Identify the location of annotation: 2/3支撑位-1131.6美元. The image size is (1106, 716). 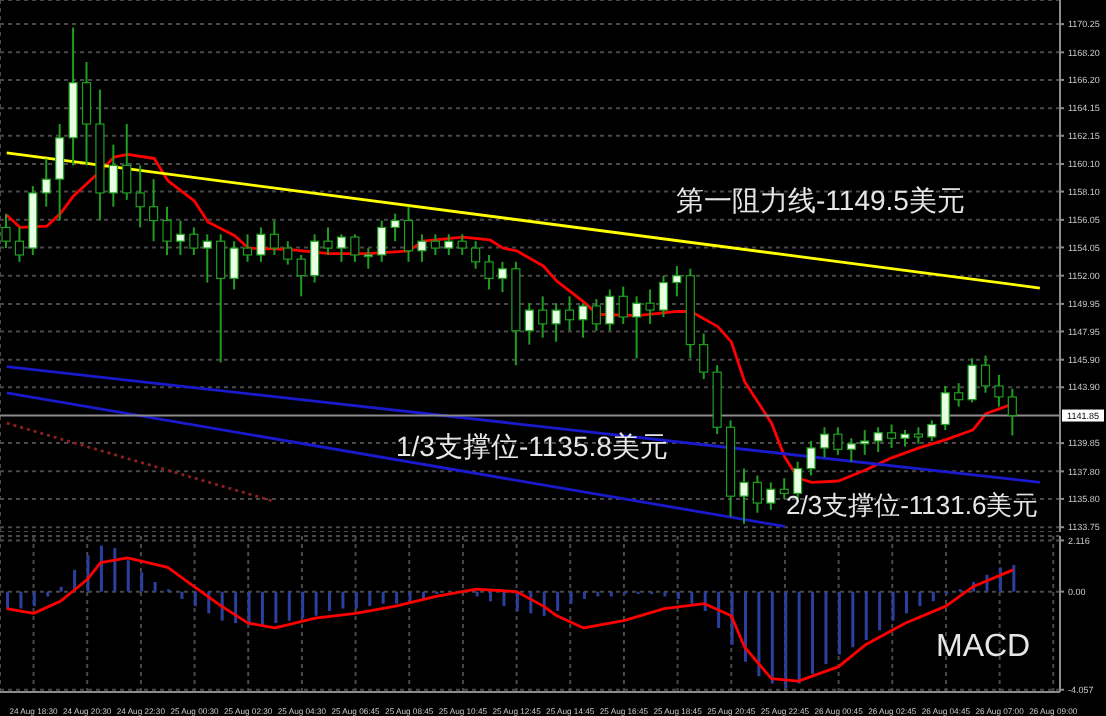
(912, 505).